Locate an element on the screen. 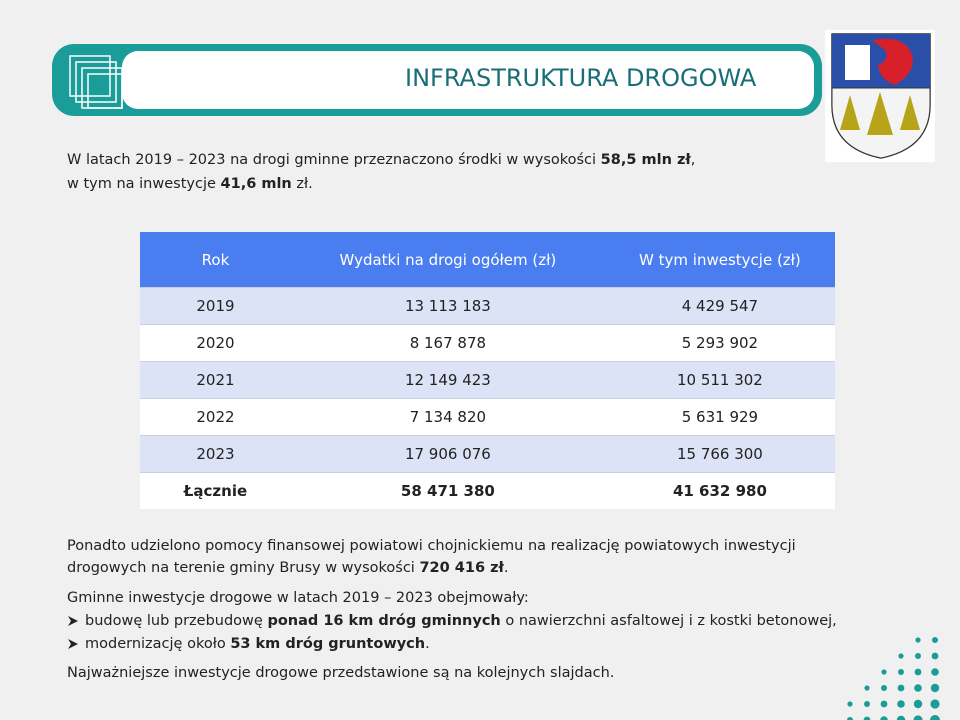  table-cell: 7 134 820 is located at coordinates (447, 417).